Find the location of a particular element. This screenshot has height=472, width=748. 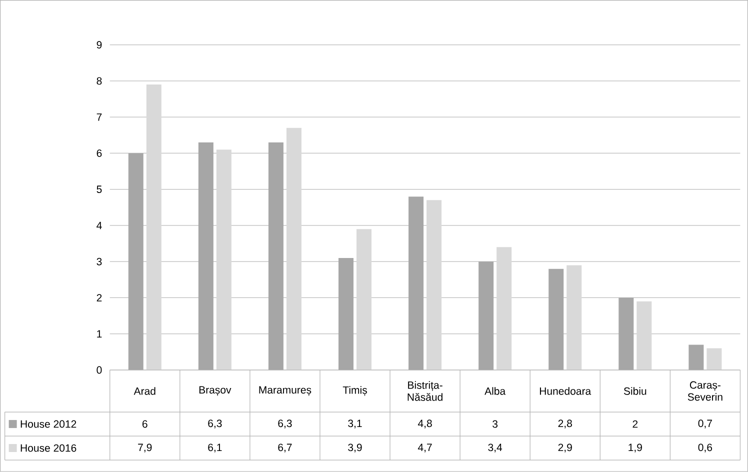

x-tick-label: Caraș-Severin is located at coordinates (705, 391).